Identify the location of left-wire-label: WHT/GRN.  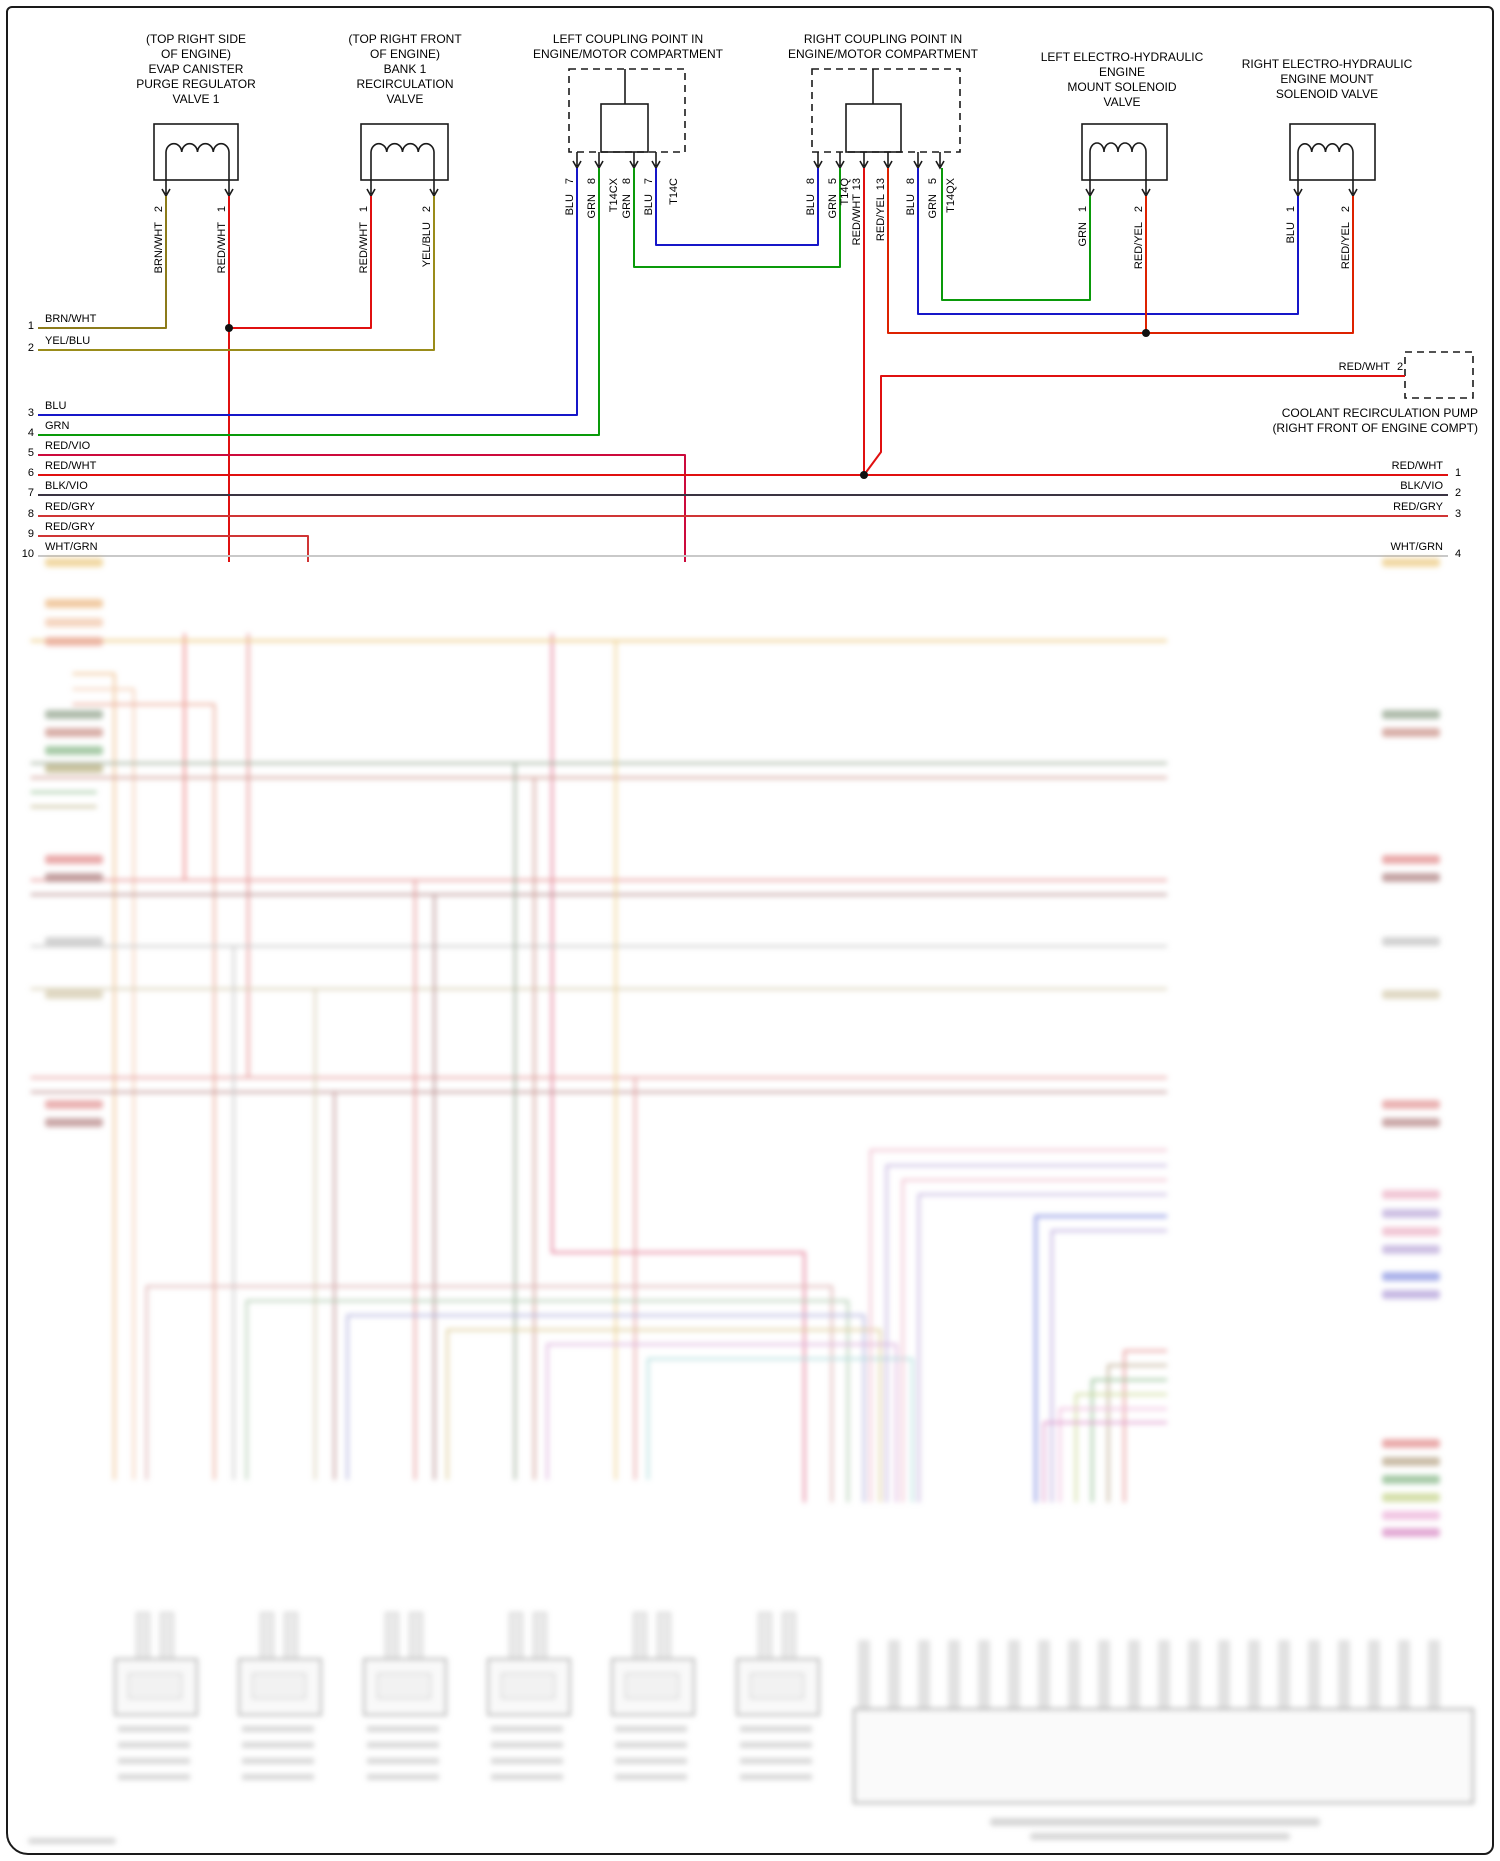
(71, 547).